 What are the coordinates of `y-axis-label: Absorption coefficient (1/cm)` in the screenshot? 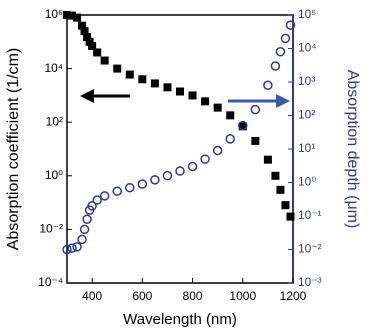 It's located at (13, 149).